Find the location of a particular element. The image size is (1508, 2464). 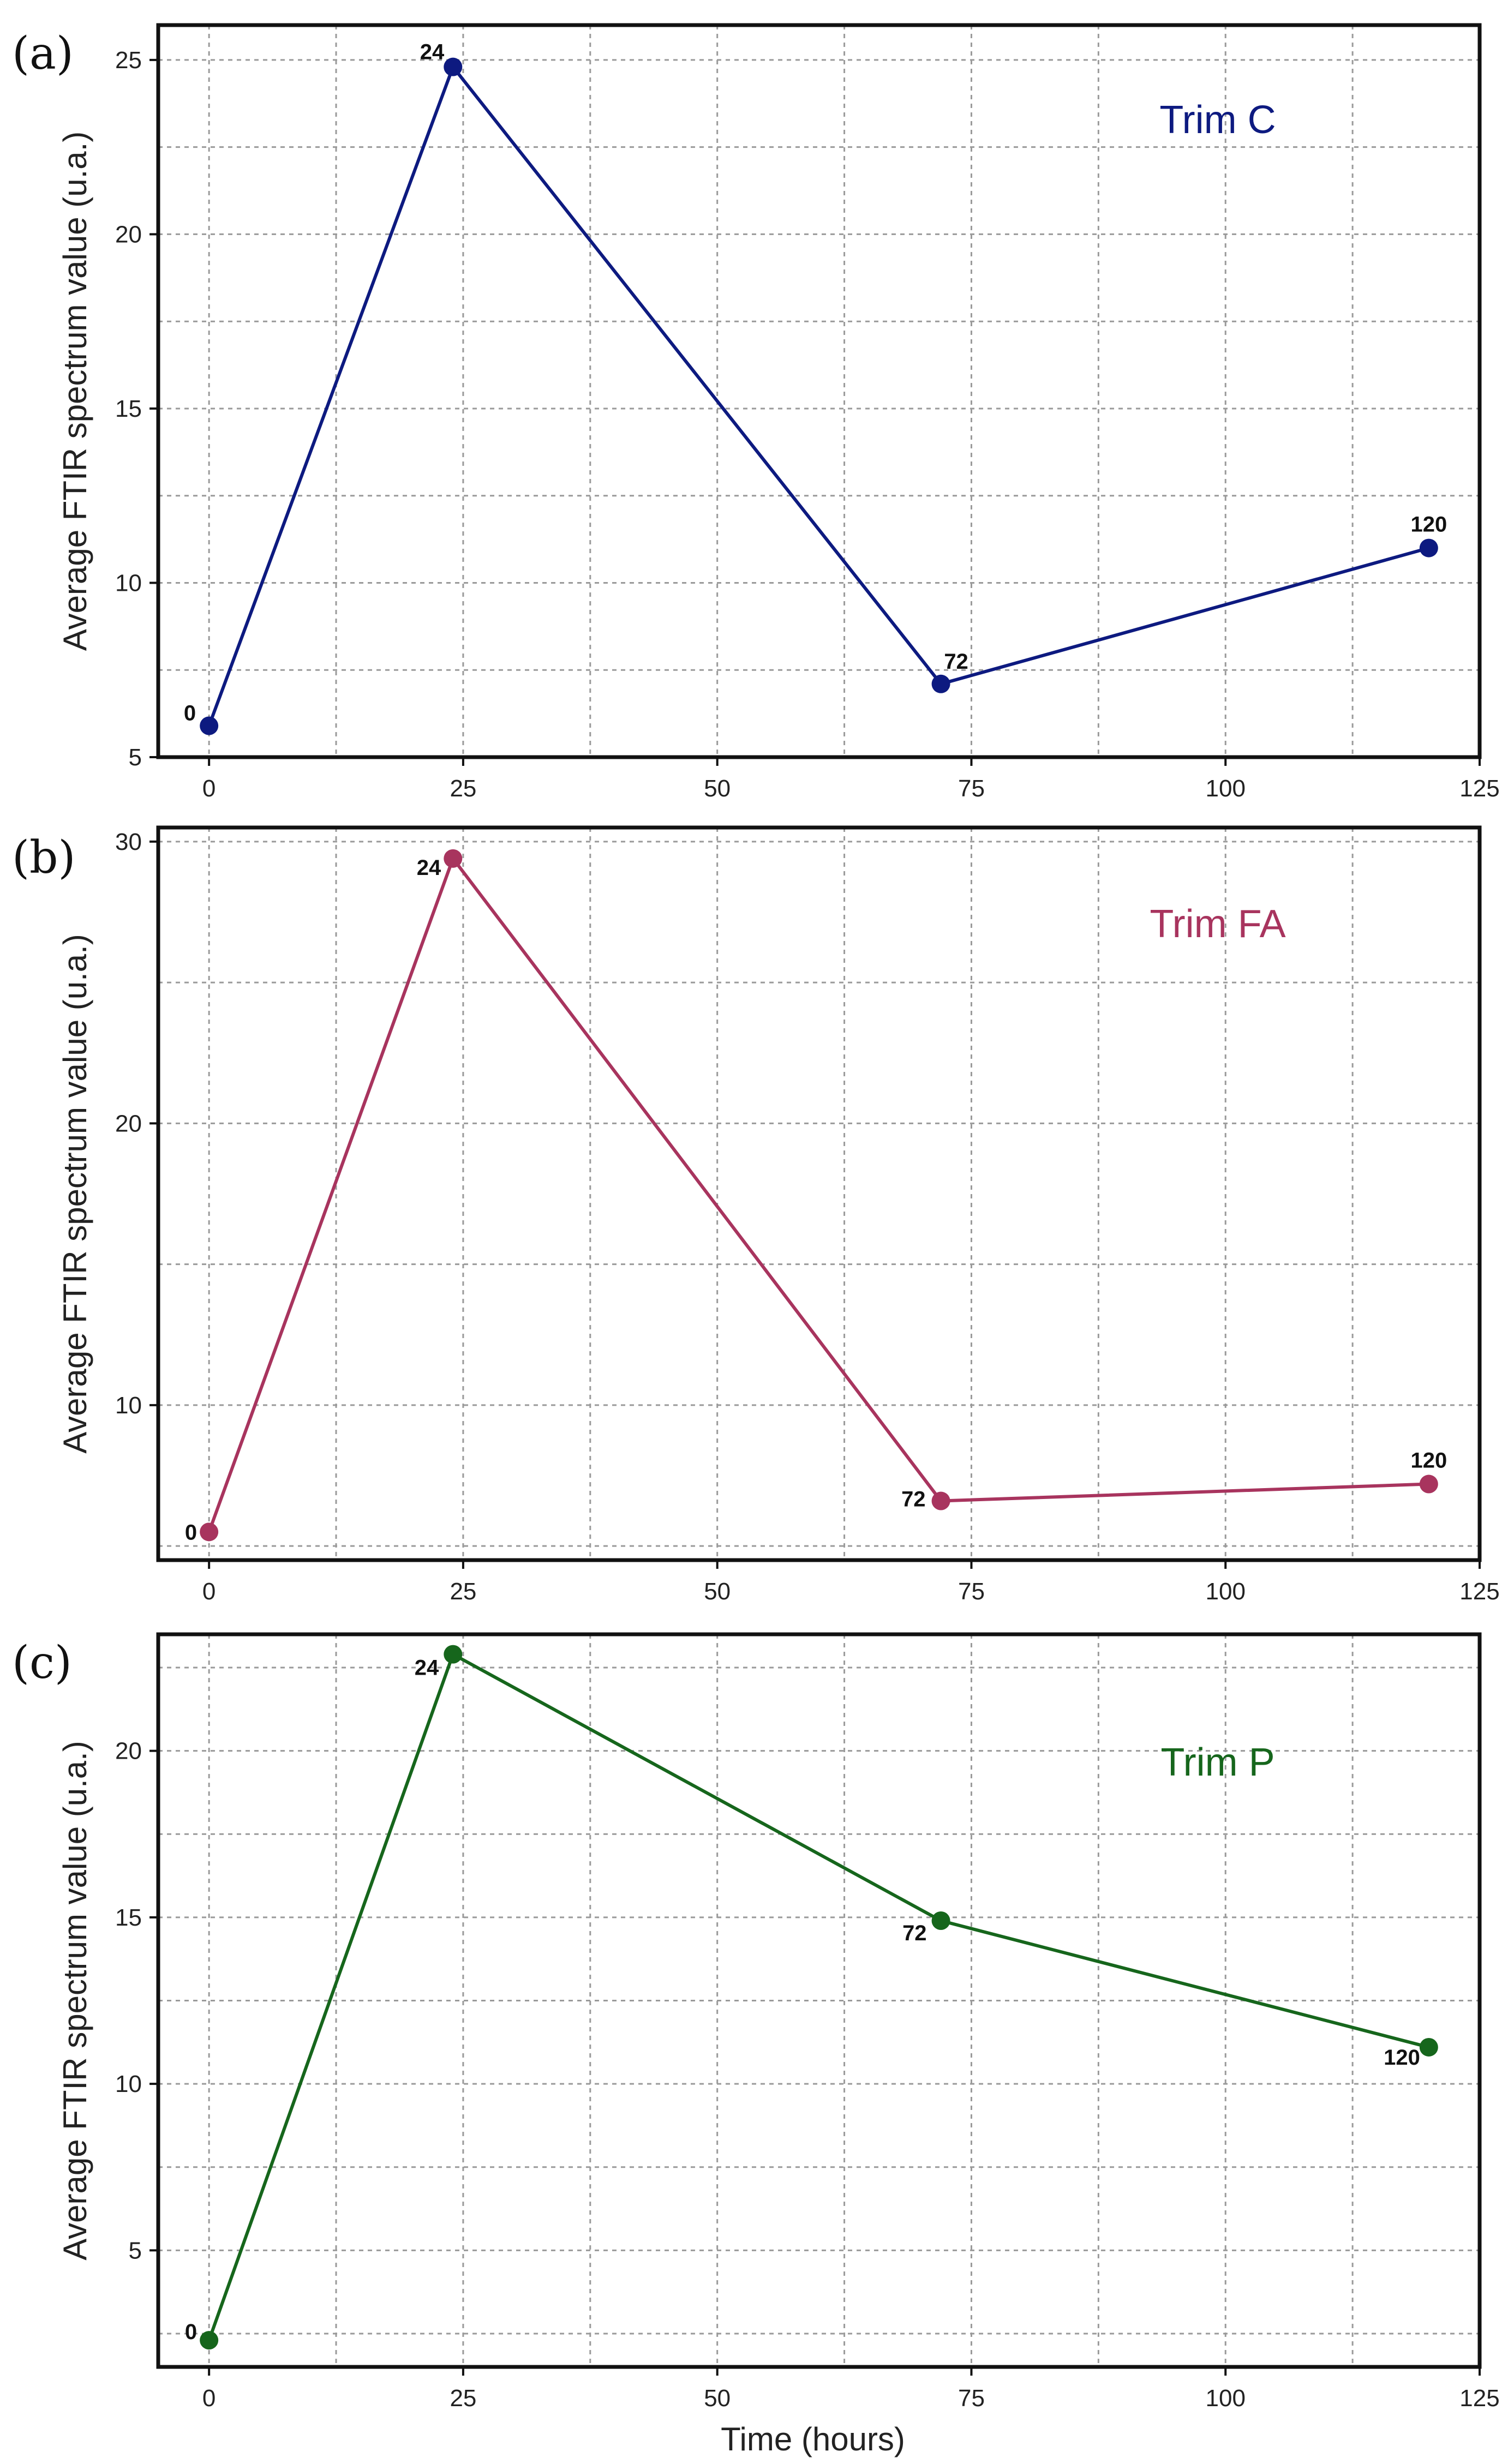

panel-letter: (a) is located at coordinates (43, 54).